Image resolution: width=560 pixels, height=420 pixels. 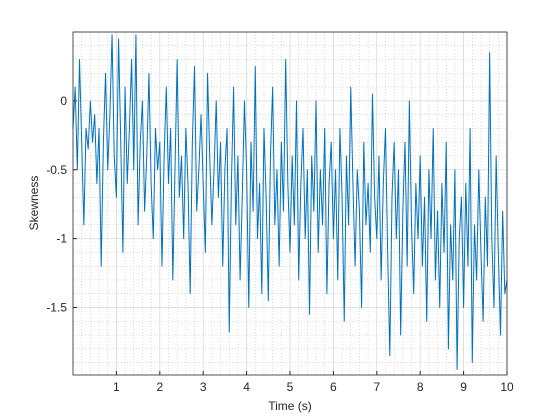 I want to click on x-tick-label: 9, so click(x=463, y=387).